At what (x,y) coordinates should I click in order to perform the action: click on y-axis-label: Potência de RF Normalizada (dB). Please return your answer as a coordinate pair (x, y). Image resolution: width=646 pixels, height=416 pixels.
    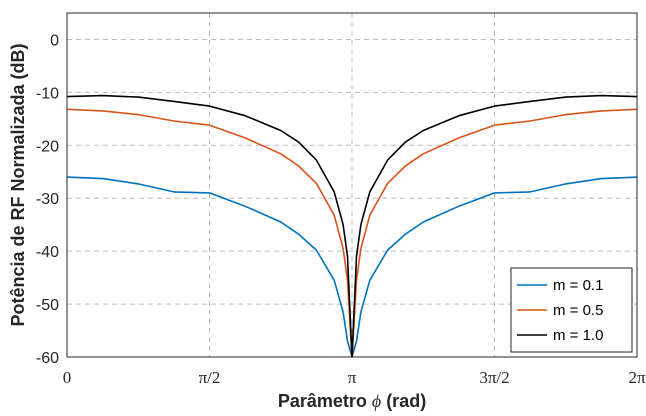
    Looking at the image, I should click on (18, 184).